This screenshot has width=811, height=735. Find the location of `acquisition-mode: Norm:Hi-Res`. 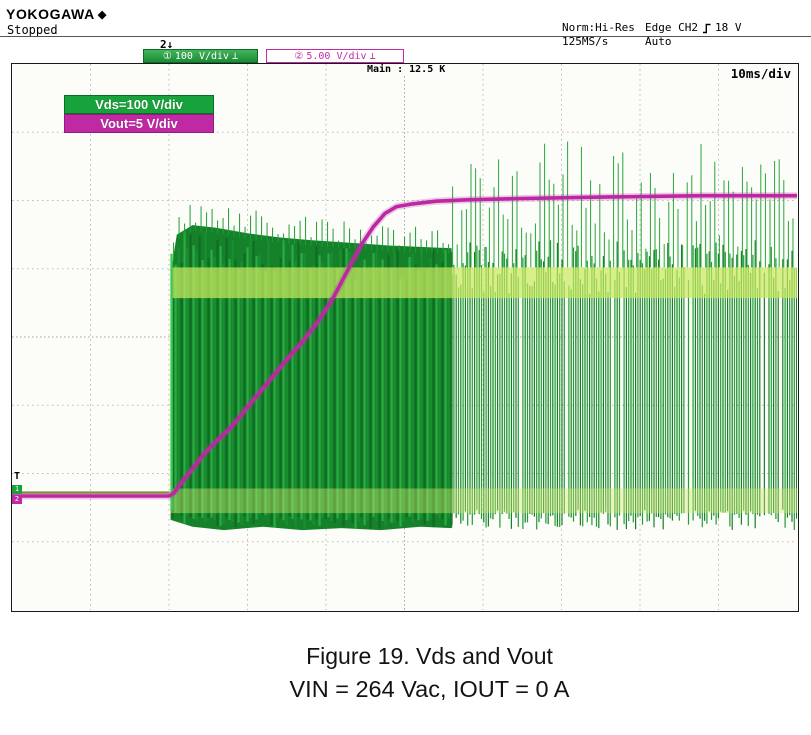

acquisition-mode: Norm:Hi-Res is located at coordinates (598, 27).